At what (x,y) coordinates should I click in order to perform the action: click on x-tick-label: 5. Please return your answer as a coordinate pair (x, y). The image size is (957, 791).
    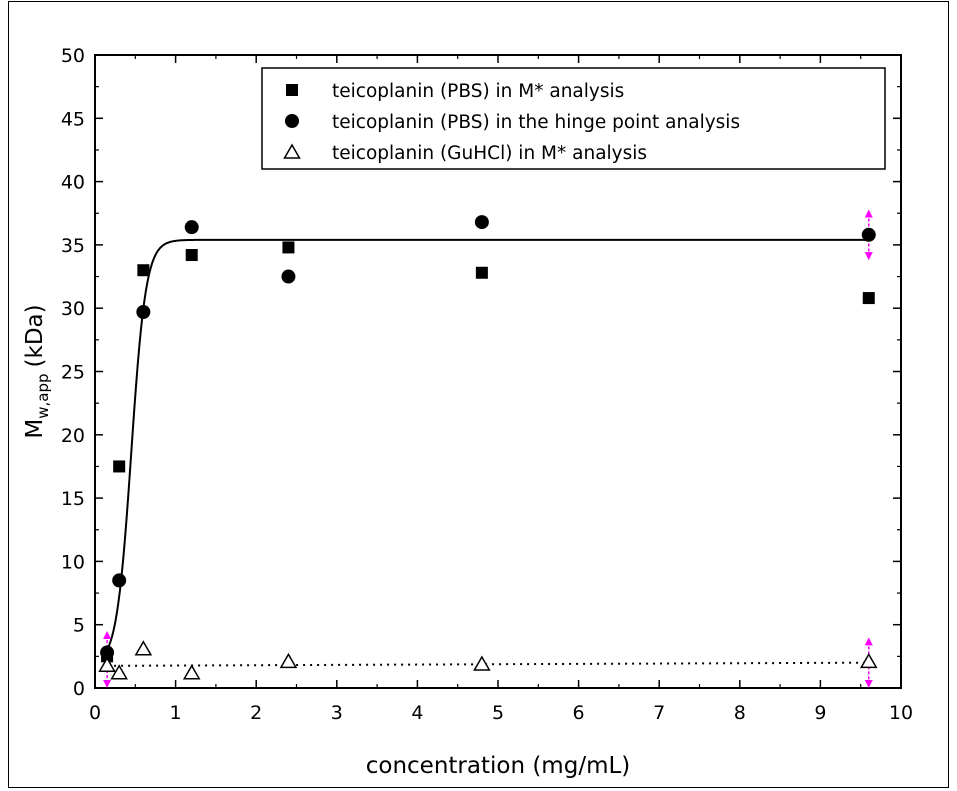
    Looking at the image, I should click on (498, 713).